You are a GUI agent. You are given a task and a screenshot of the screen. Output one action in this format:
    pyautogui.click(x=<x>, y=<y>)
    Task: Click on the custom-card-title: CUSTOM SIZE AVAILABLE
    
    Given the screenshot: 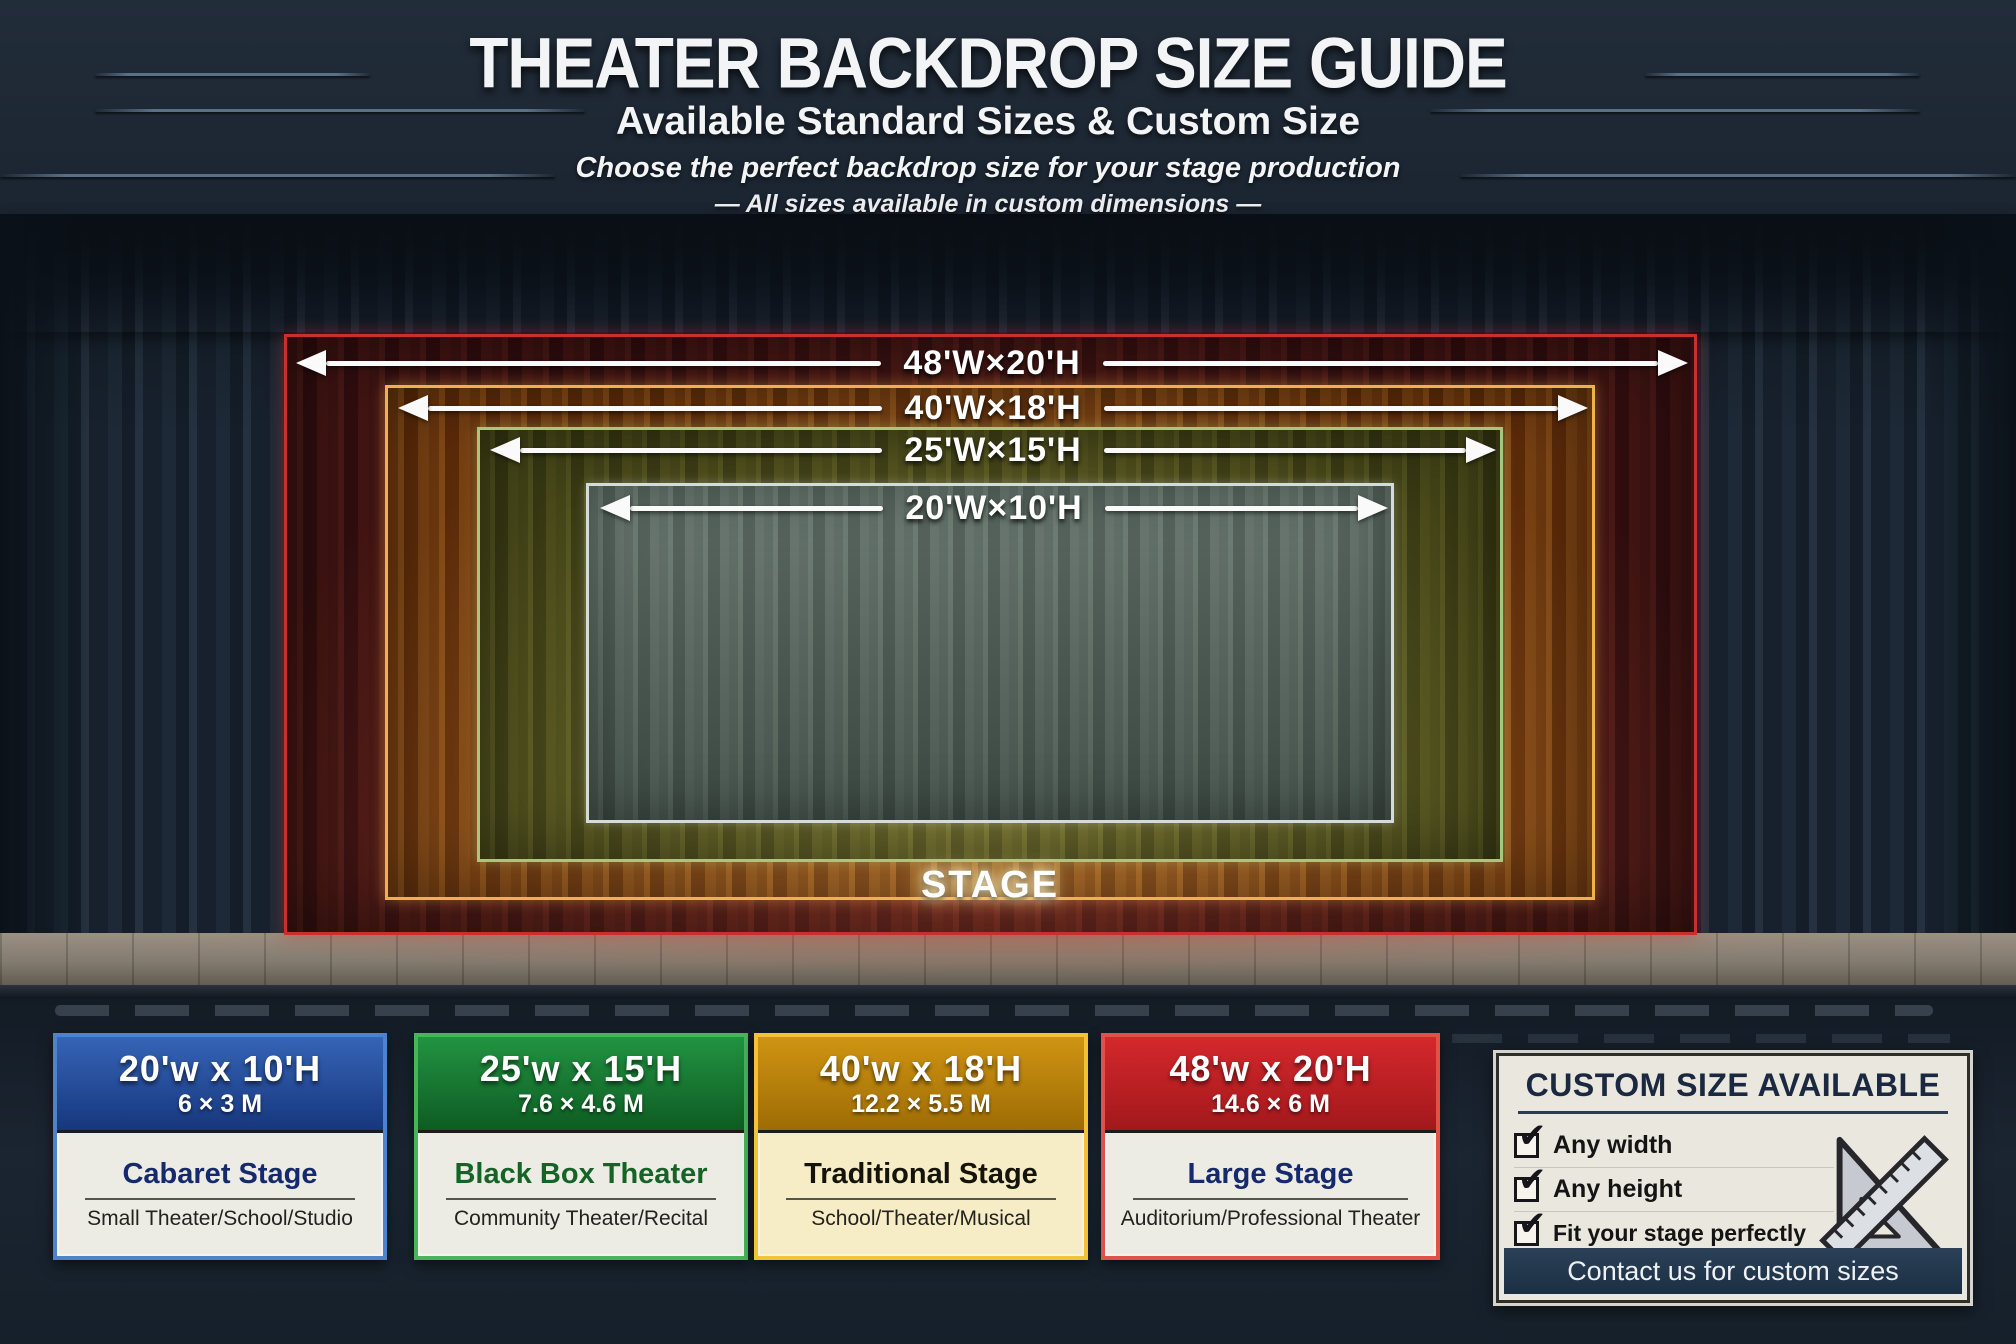 What is the action you would take?
    pyautogui.click(x=1733, y=1085)
    